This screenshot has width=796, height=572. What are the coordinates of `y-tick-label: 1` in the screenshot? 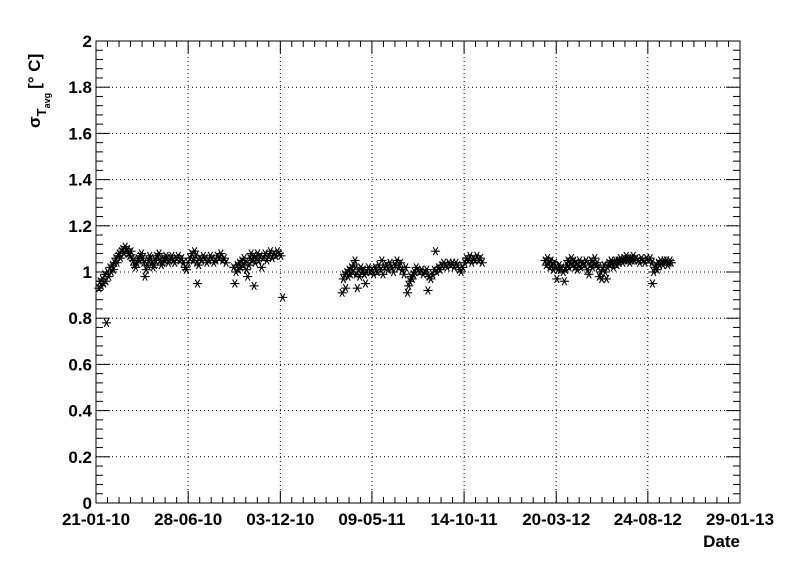 It's located at (87, 272).